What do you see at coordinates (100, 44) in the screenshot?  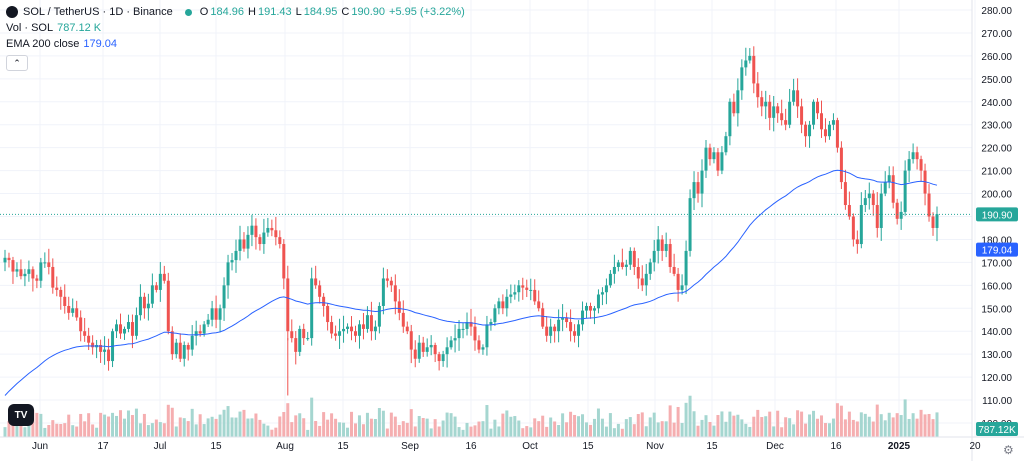 I see `ema-value: 179.04` at bounding box center [100, 44].